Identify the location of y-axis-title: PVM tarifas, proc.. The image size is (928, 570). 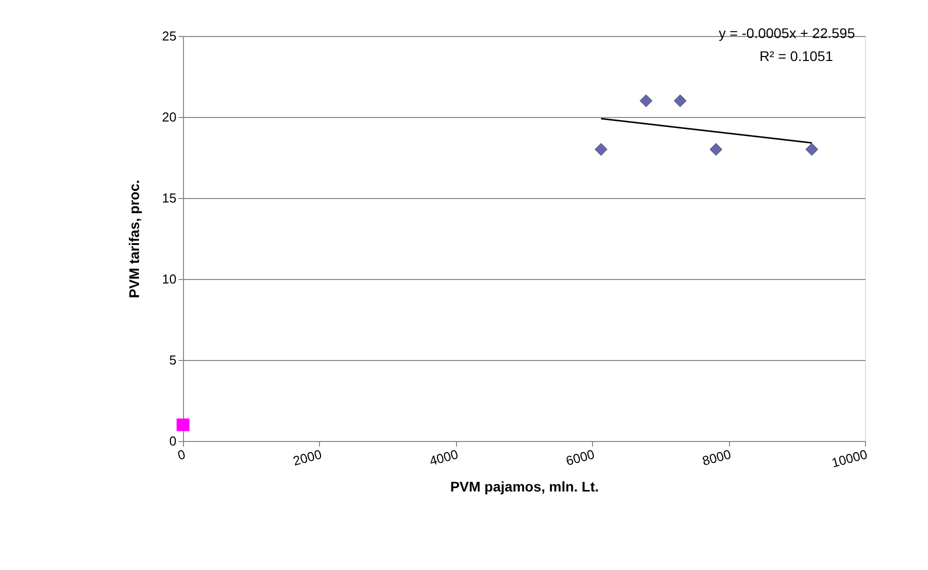
(134, 239).